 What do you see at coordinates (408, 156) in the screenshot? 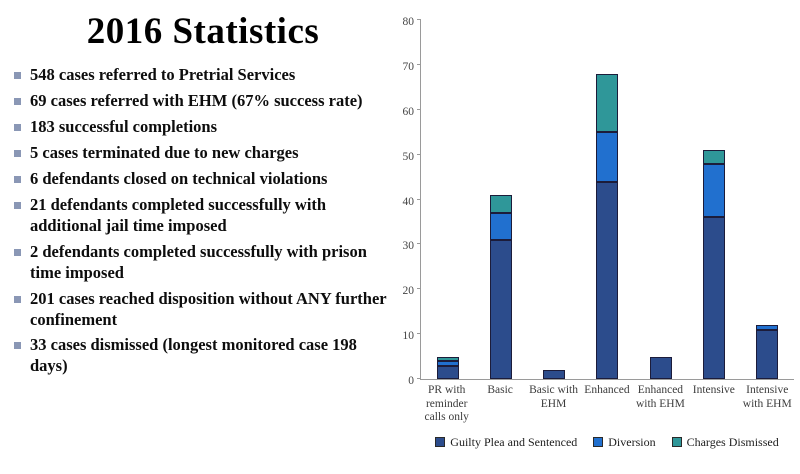
I see `y-tick-label: 50` at bounding box center [408, 156].